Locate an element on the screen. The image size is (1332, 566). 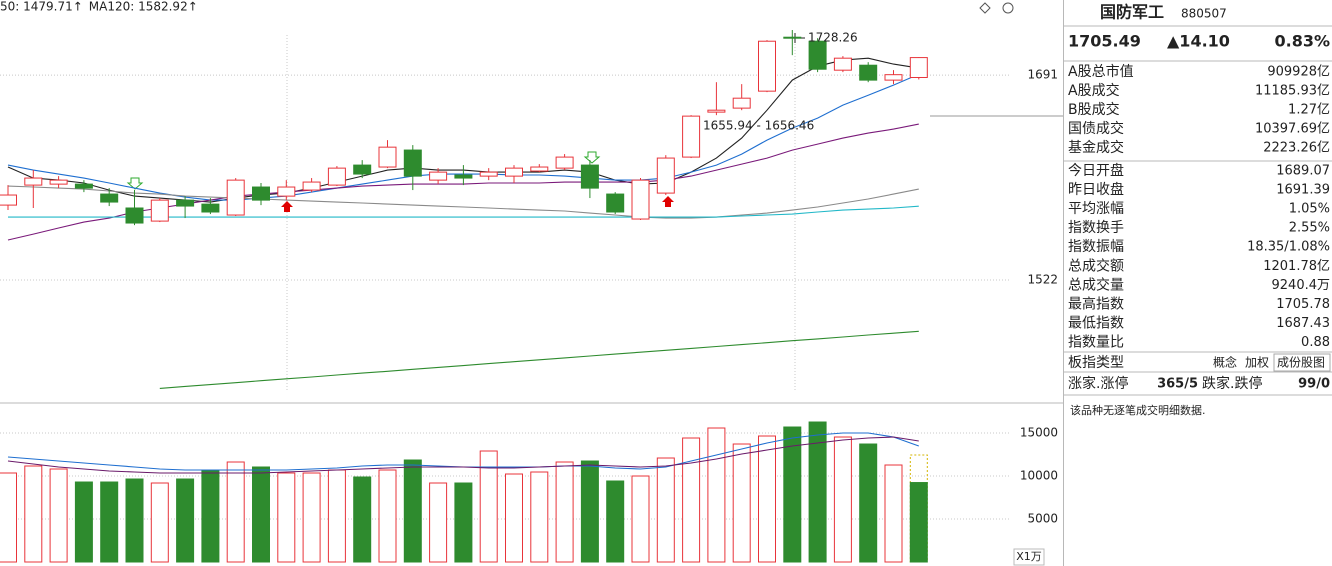
row-label: 最低指数 is located at coordinates (1096, 323).